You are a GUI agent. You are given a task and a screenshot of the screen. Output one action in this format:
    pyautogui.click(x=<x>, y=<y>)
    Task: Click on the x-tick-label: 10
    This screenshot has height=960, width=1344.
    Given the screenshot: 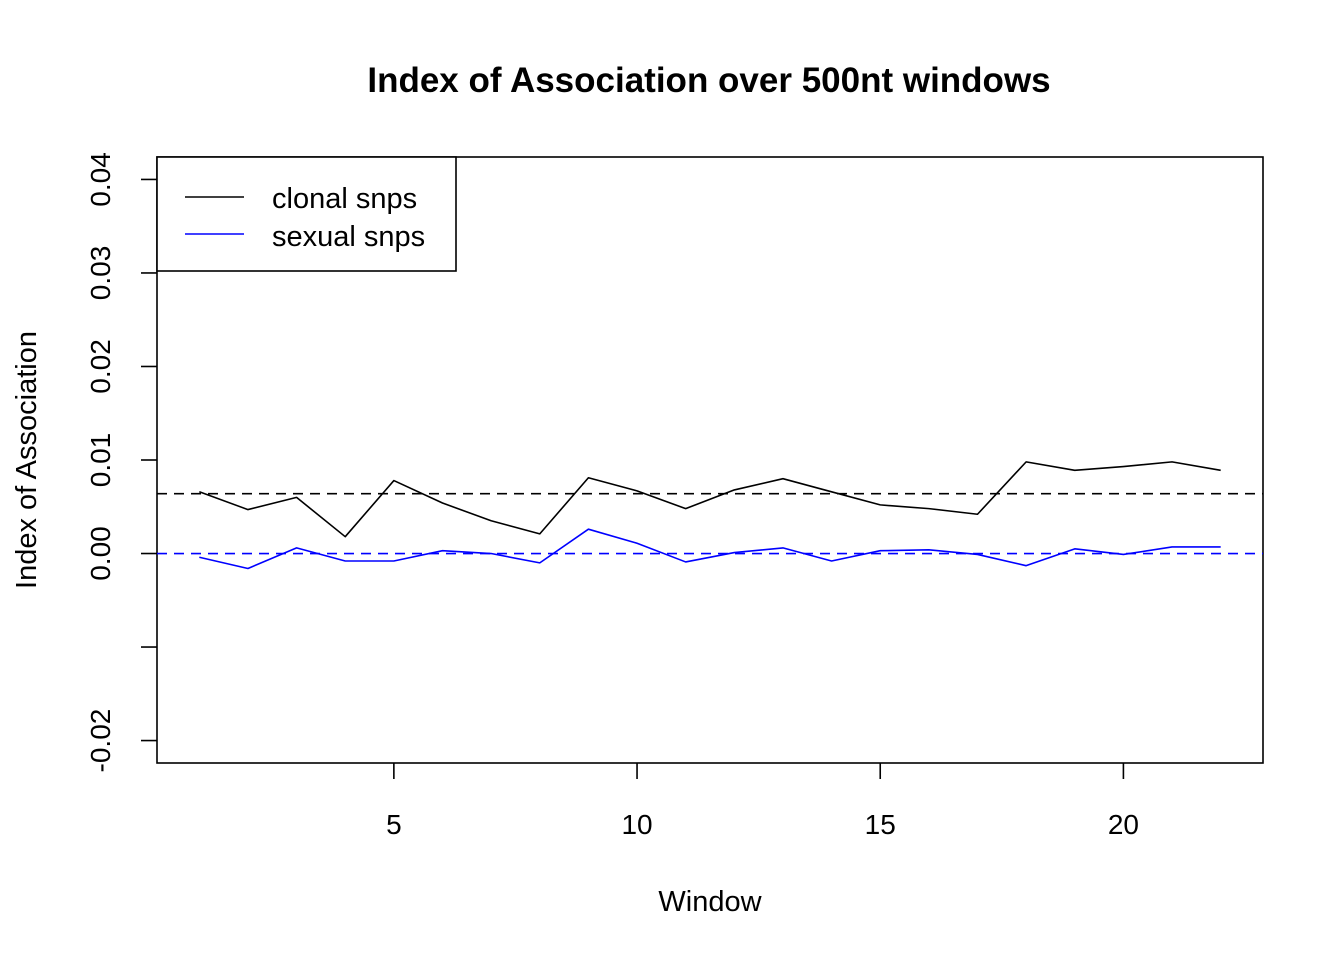 What is the action you would take?
    pyautogui.click(x=636, y=824)
    